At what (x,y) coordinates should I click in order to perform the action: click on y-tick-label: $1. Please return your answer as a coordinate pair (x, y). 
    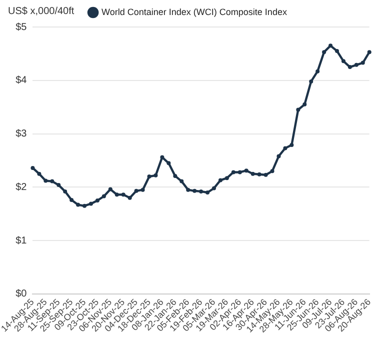
    Looking at the image, I should click on (22, 240).